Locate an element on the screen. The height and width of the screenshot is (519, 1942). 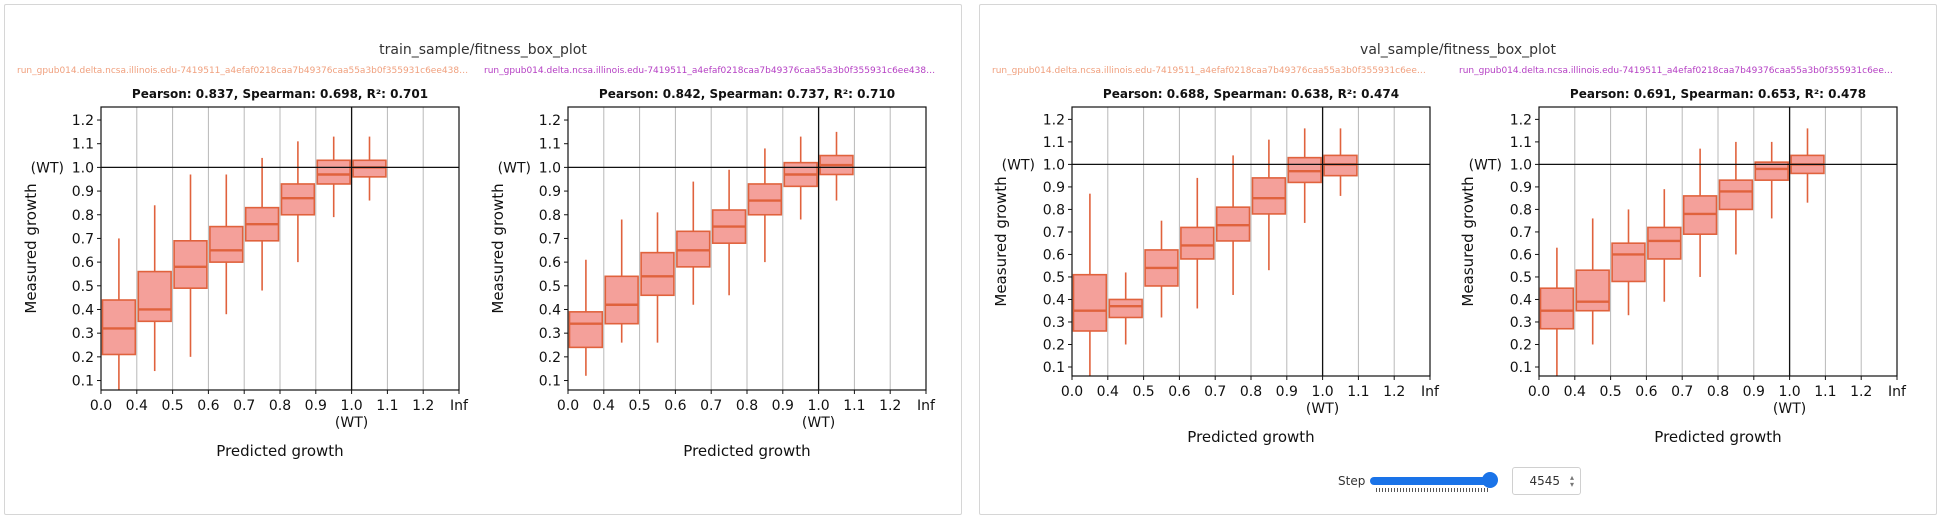
panel-title: train_sample/fitness_box_plot is located at coordinates (483, 50).